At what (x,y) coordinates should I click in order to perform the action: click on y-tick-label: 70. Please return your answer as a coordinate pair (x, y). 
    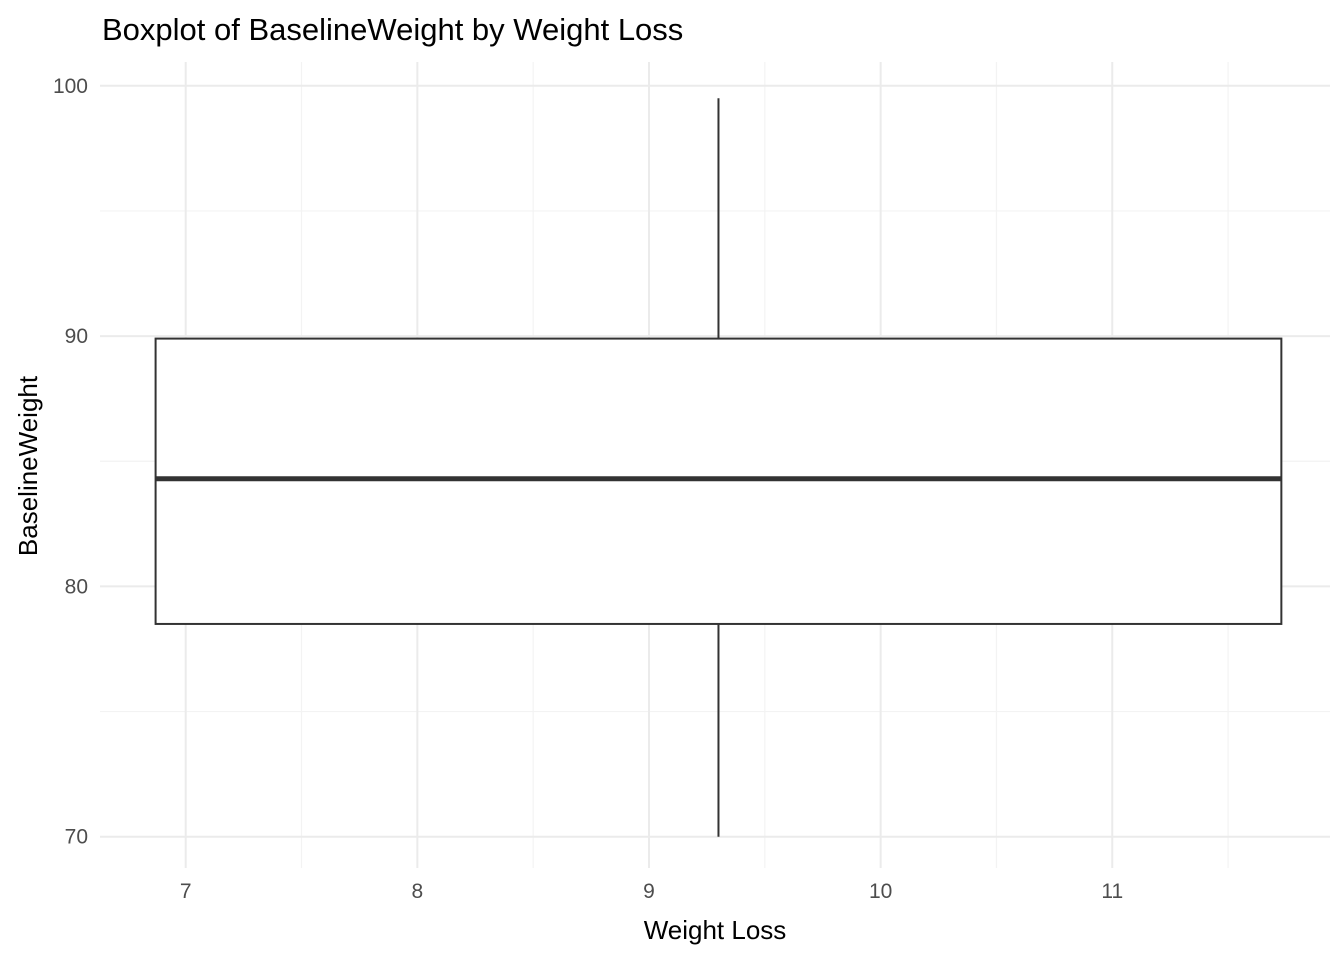
    Looking at the image, I should click on (76, 837).